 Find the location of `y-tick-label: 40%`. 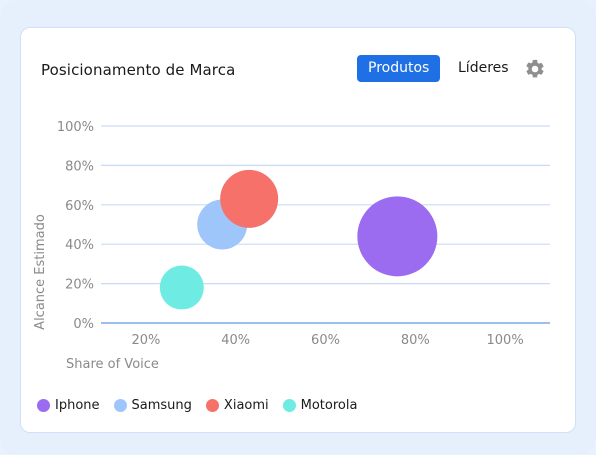

y-tick-label: 40% is located at coordinates (79, 245).